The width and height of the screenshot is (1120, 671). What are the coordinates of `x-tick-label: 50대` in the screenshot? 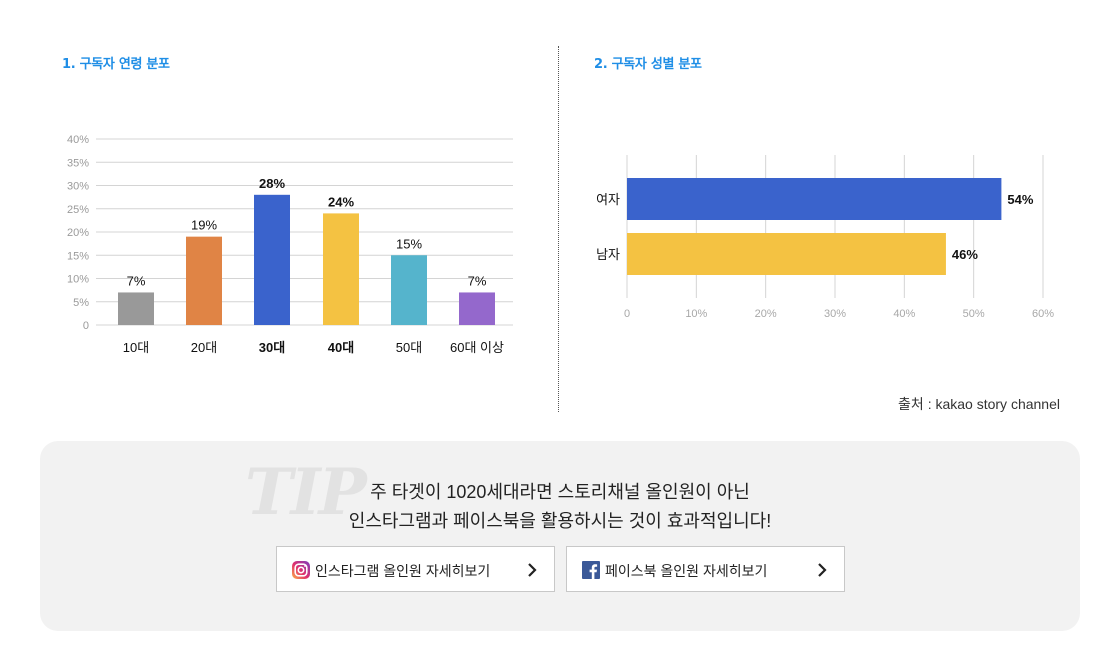 It's located at (409, 347).